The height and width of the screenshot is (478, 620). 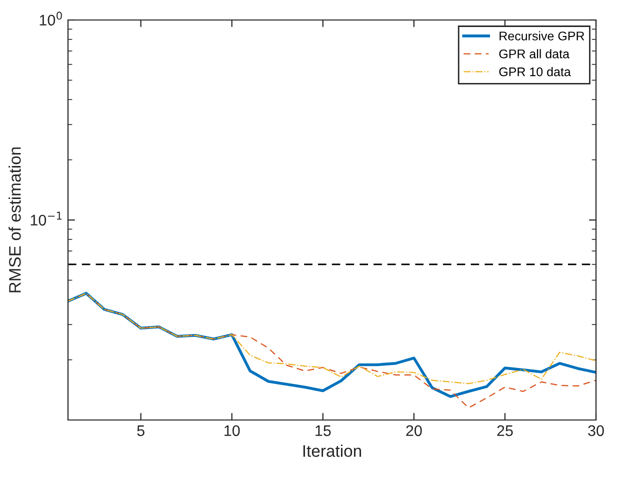 I want to click on y-tick-label: 10$^{−1}$, so click(x=46, y=219).